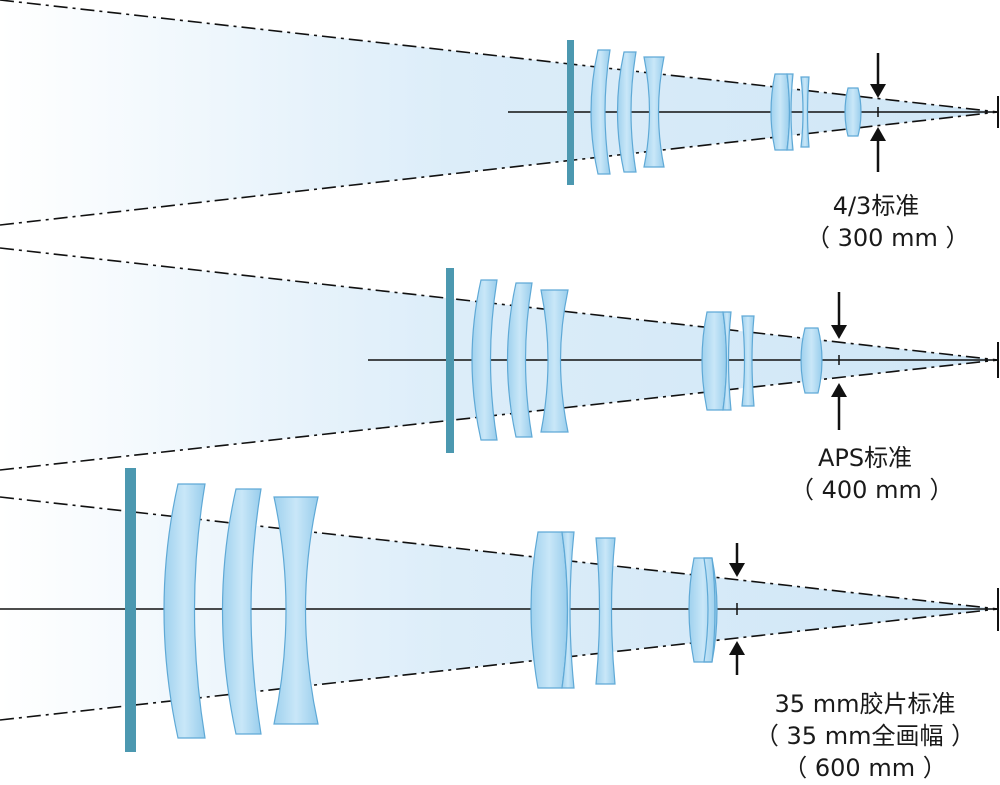  What do you see at coordinates (872, 474) in the screenshot?
I see `label-aps: APS标准 （ 400 mm ）` at bounding box center [872, 474].